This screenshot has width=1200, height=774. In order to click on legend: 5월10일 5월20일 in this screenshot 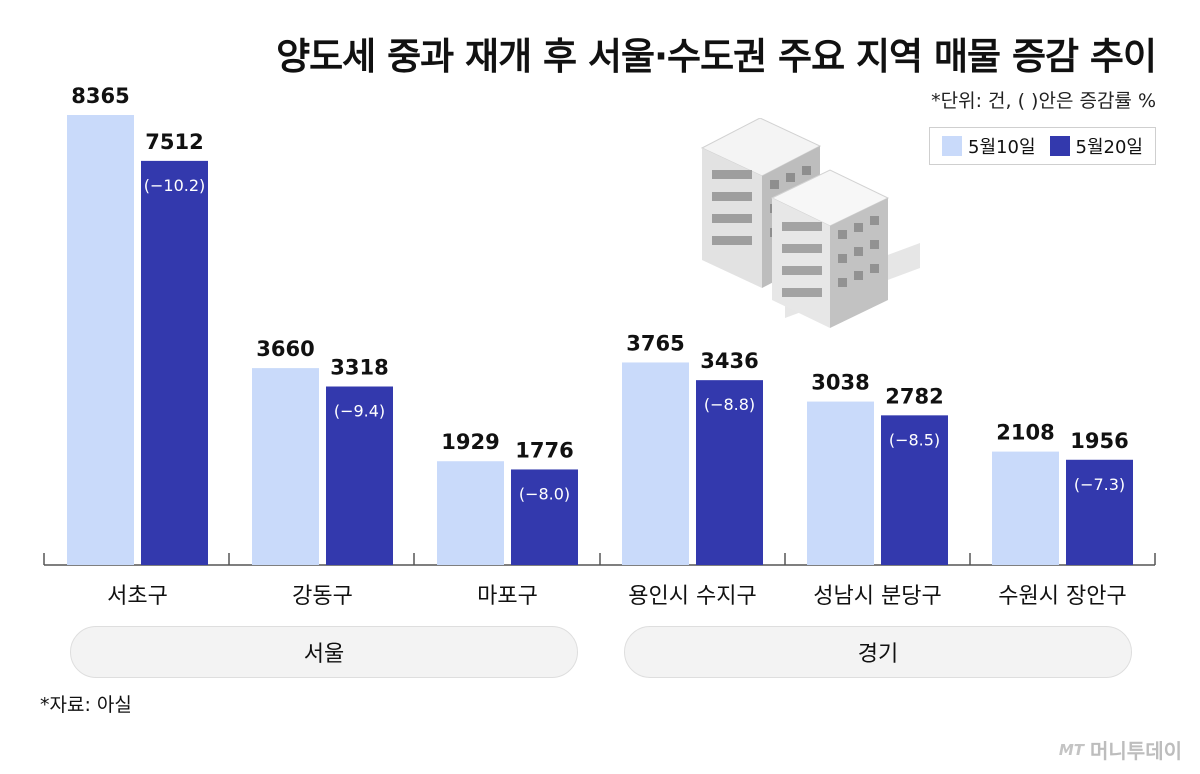, I will do `click(1042, 146)`.